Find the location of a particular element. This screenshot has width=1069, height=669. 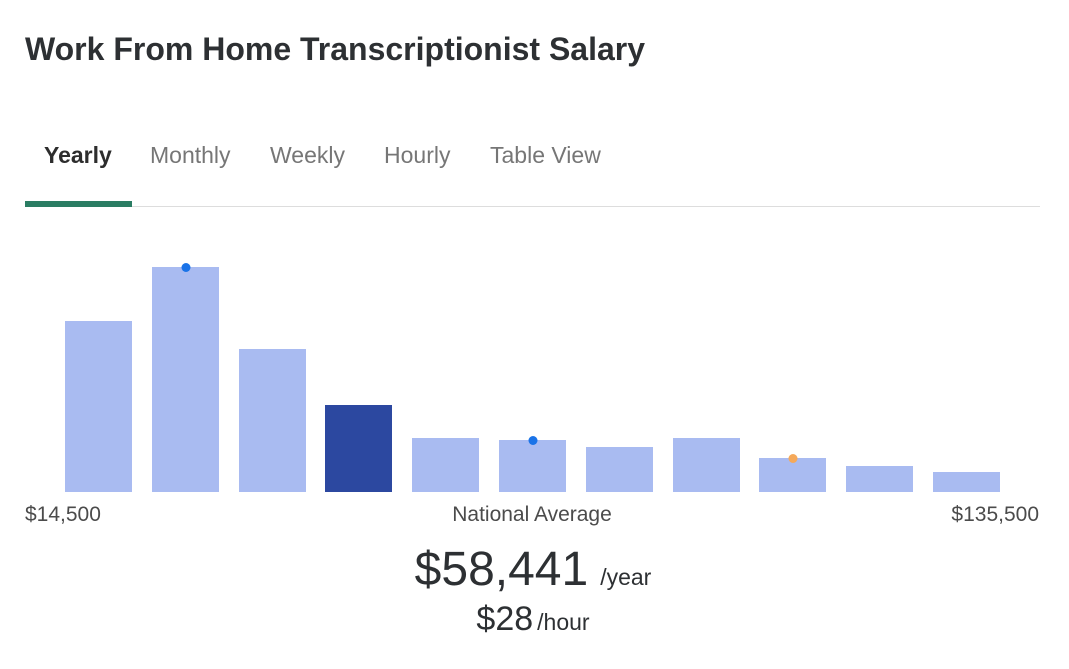

period-tabs: Yearly Monthly Weekly Hourly Table View is located at coordinates (532, 168).